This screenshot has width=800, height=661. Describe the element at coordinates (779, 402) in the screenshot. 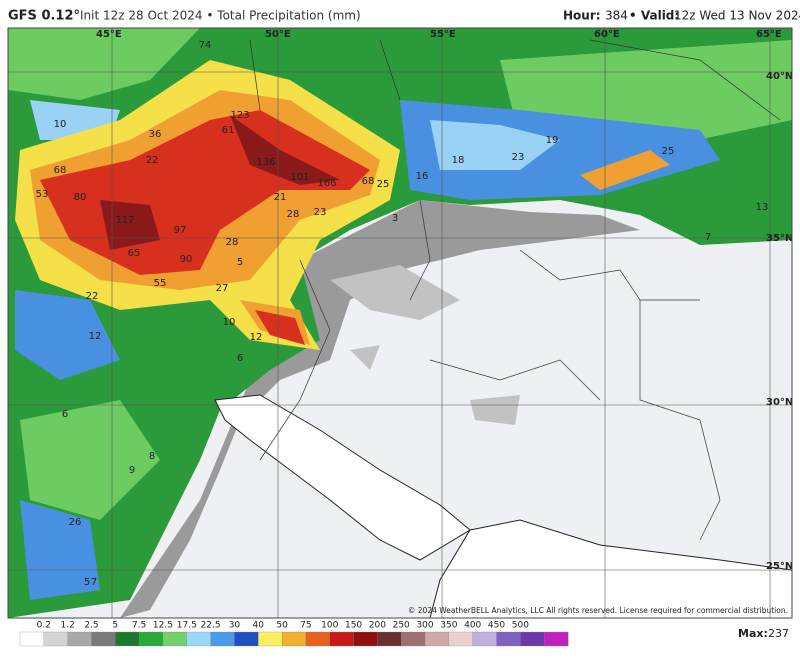

I see `graticule-label: 30°N` at that location.